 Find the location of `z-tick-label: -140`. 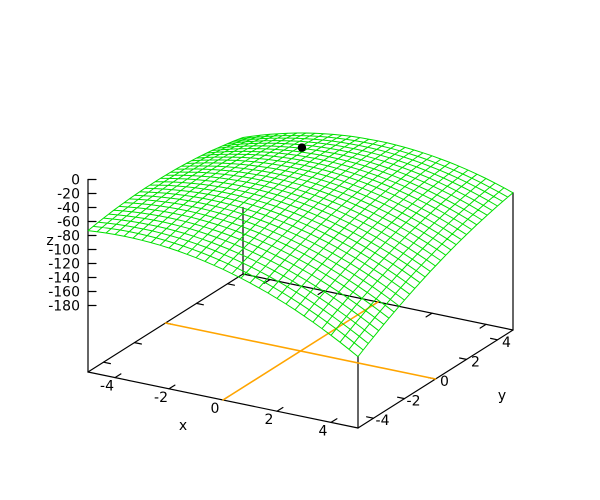

z-tick-label: -140 is located at coordinates (64, 279).